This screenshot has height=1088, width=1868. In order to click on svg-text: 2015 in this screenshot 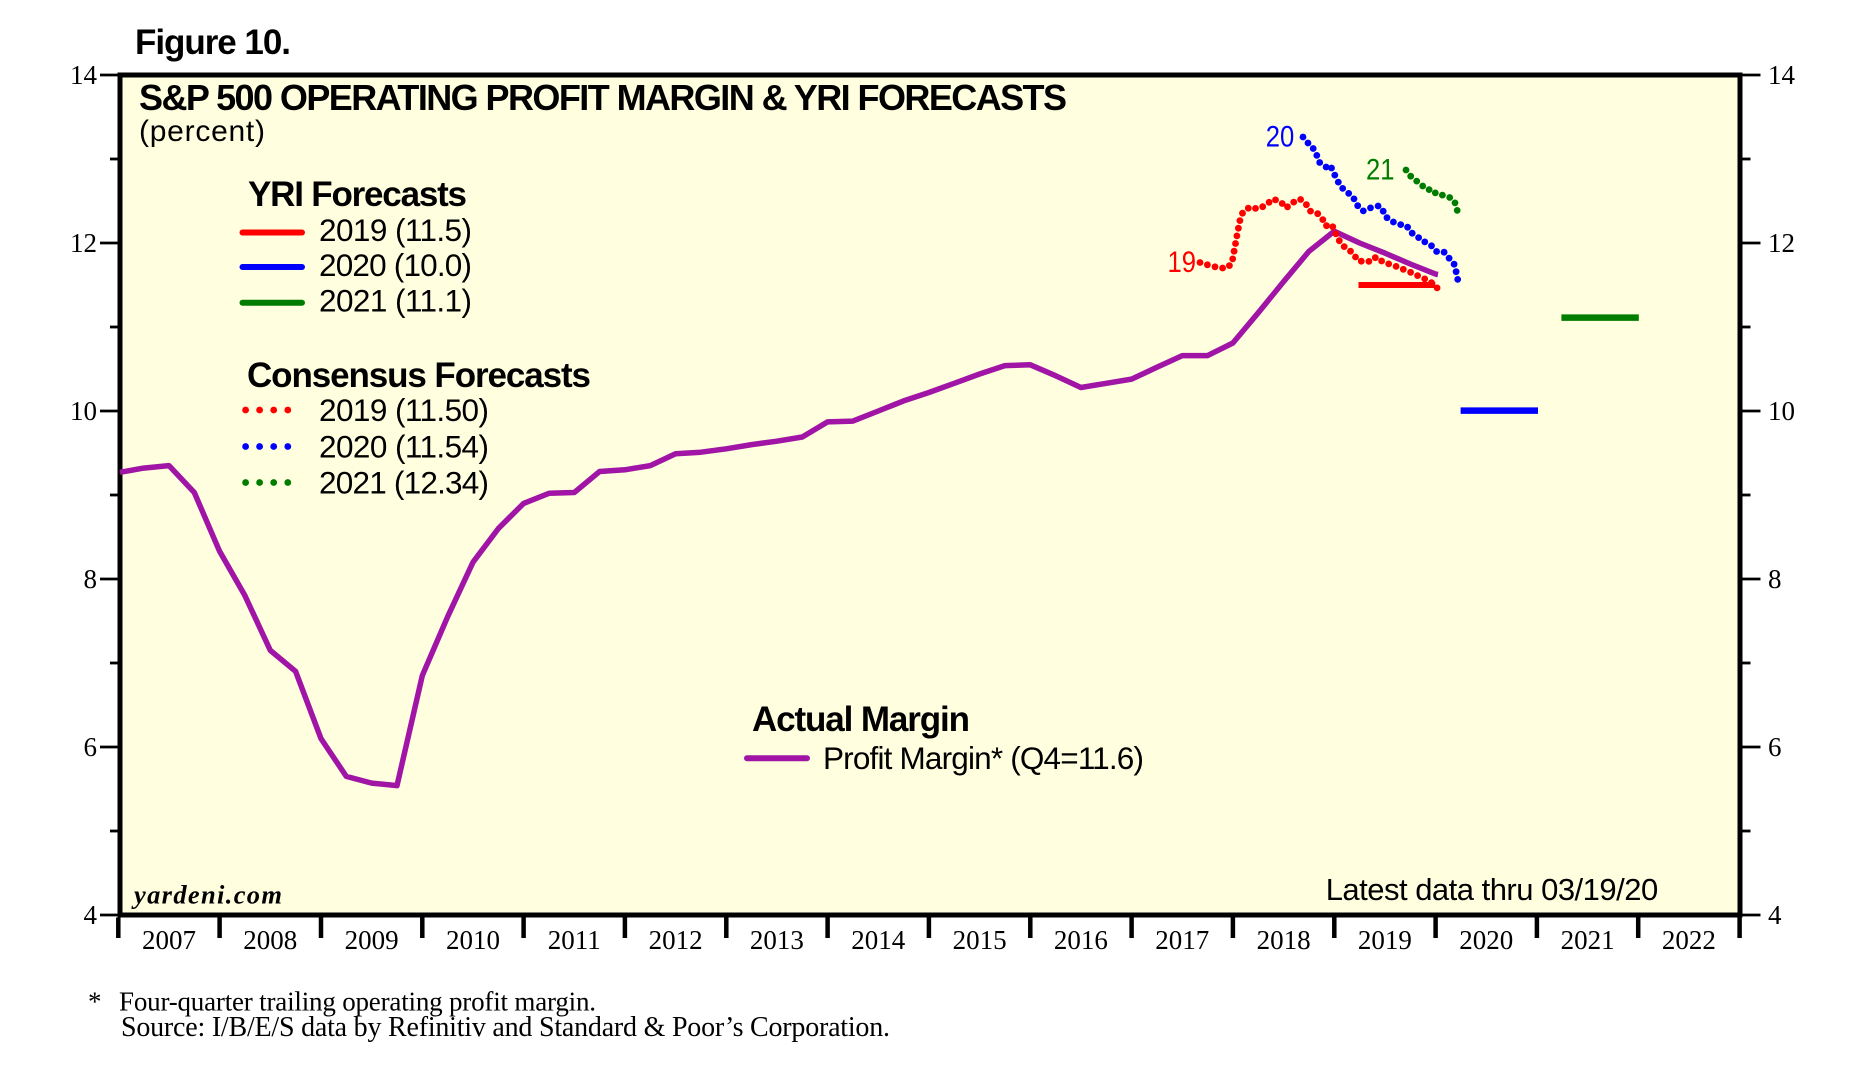, I will do `click(980, 940)`.